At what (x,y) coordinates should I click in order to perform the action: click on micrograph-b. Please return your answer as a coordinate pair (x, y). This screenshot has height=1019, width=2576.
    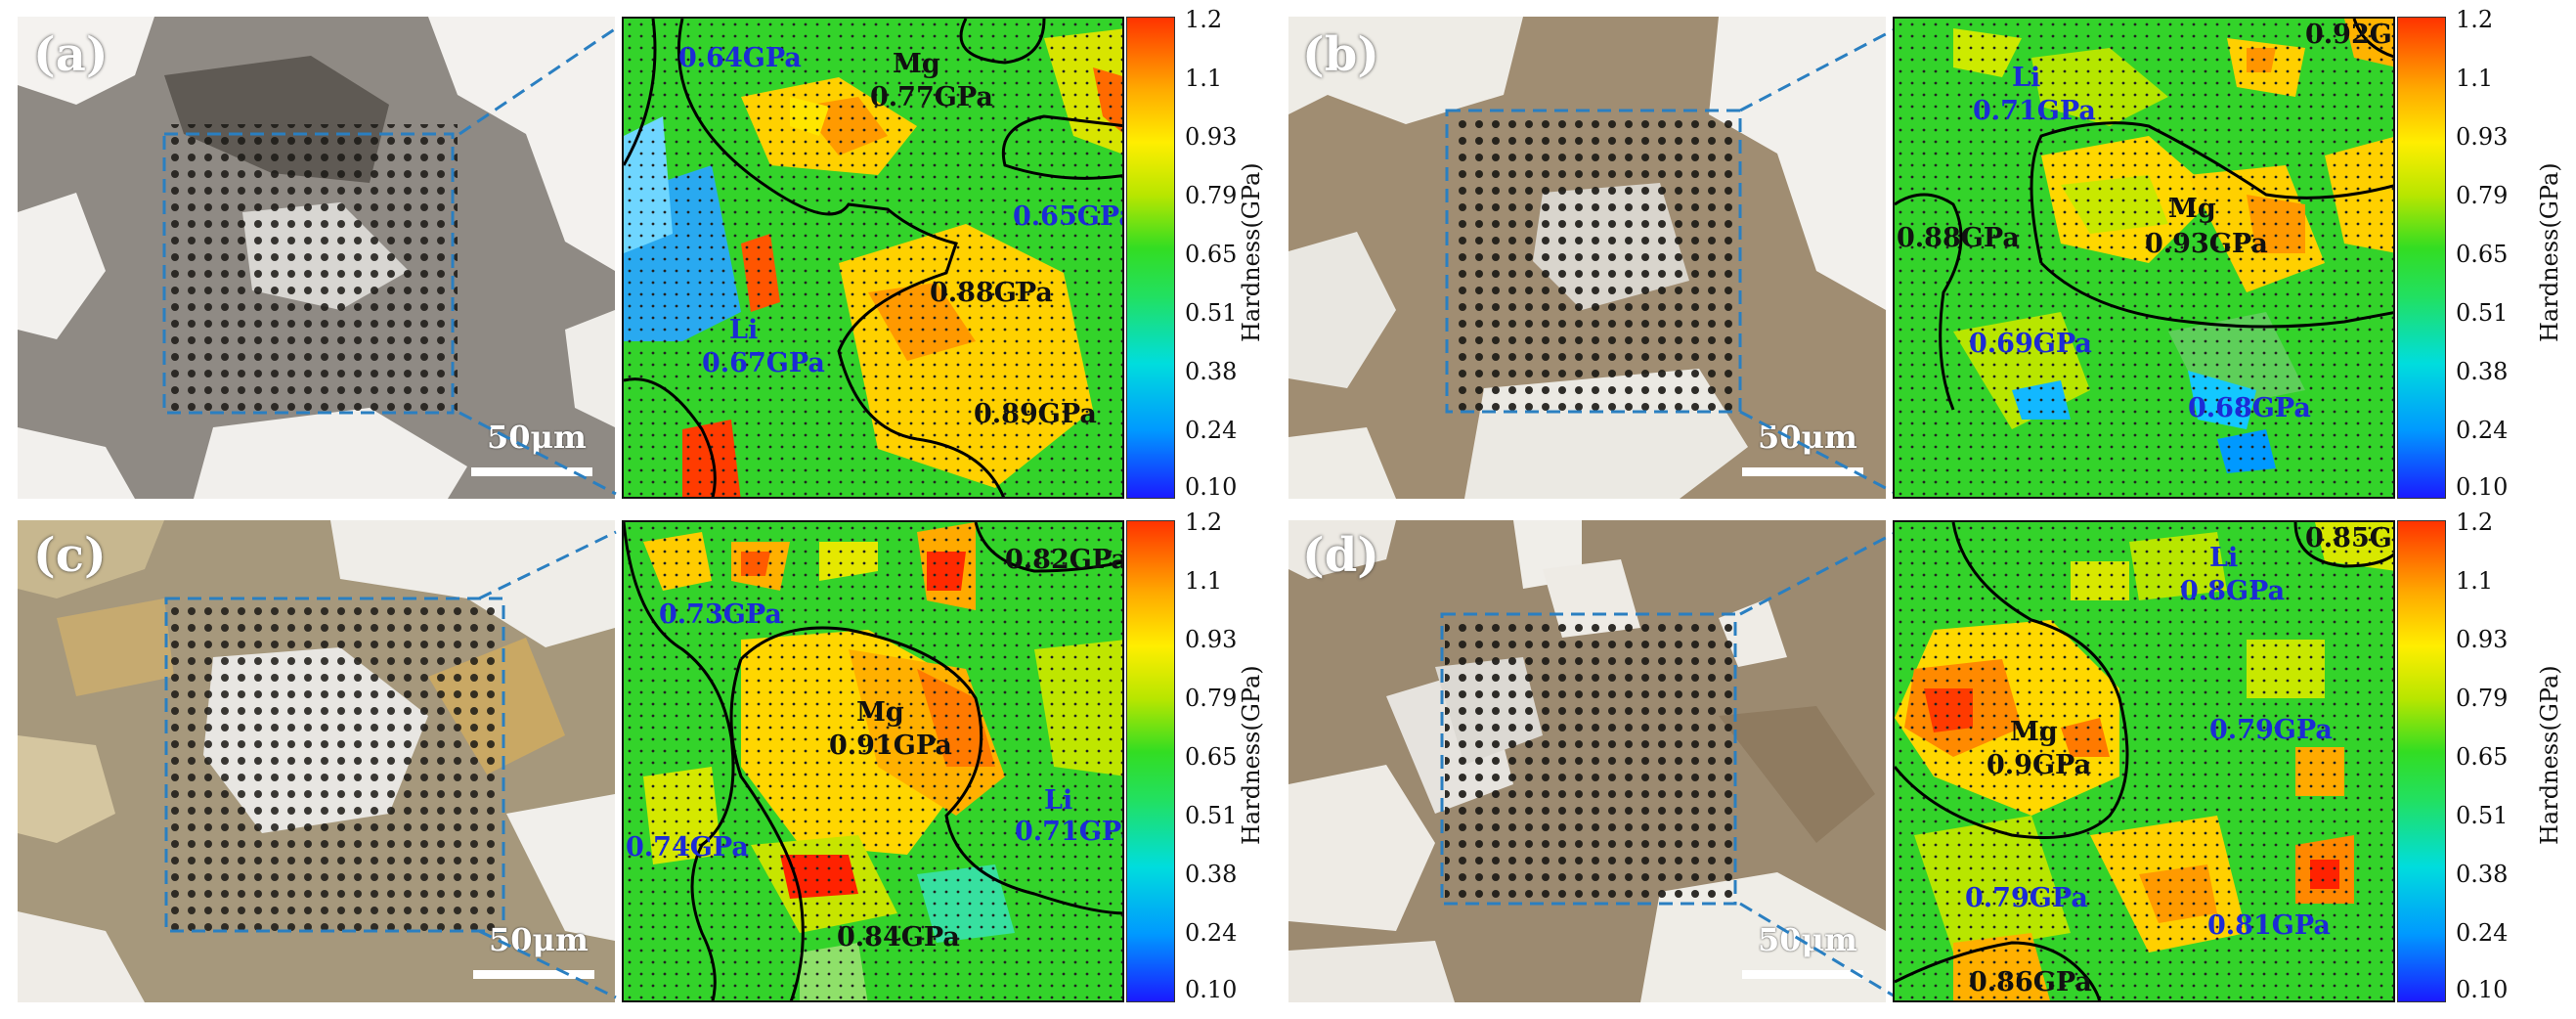
    Looking at the image, I should click on (1587, 258).